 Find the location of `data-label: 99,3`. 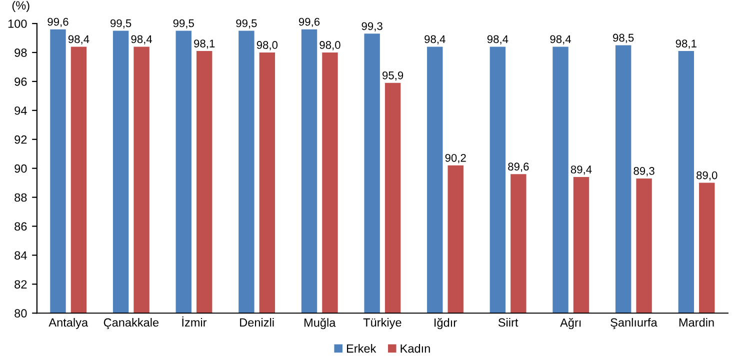

data-label: 99,3 is located at coordinates (372, 27).